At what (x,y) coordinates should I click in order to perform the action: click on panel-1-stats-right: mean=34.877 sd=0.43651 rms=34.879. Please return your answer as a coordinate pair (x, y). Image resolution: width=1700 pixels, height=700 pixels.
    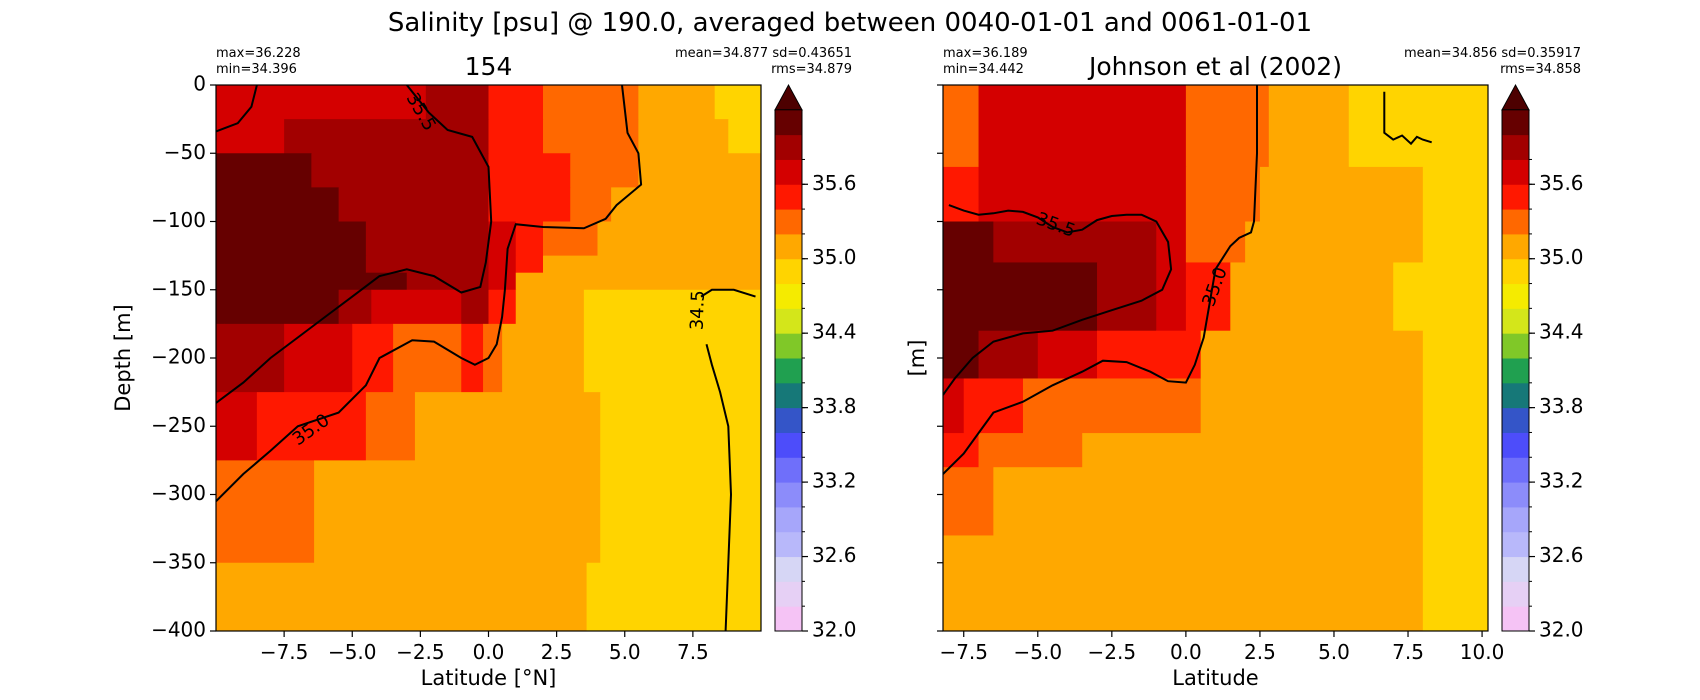
    Looking at the image, I should click on (726, 62).